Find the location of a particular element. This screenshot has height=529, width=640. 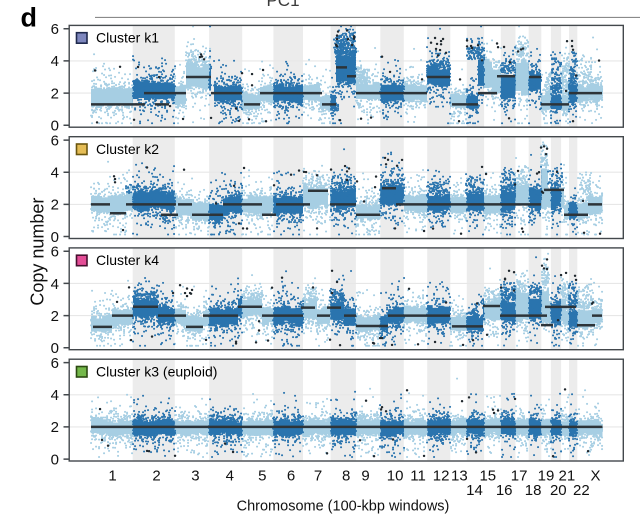

svg-text: 8 is located at coordinates (346, 476).